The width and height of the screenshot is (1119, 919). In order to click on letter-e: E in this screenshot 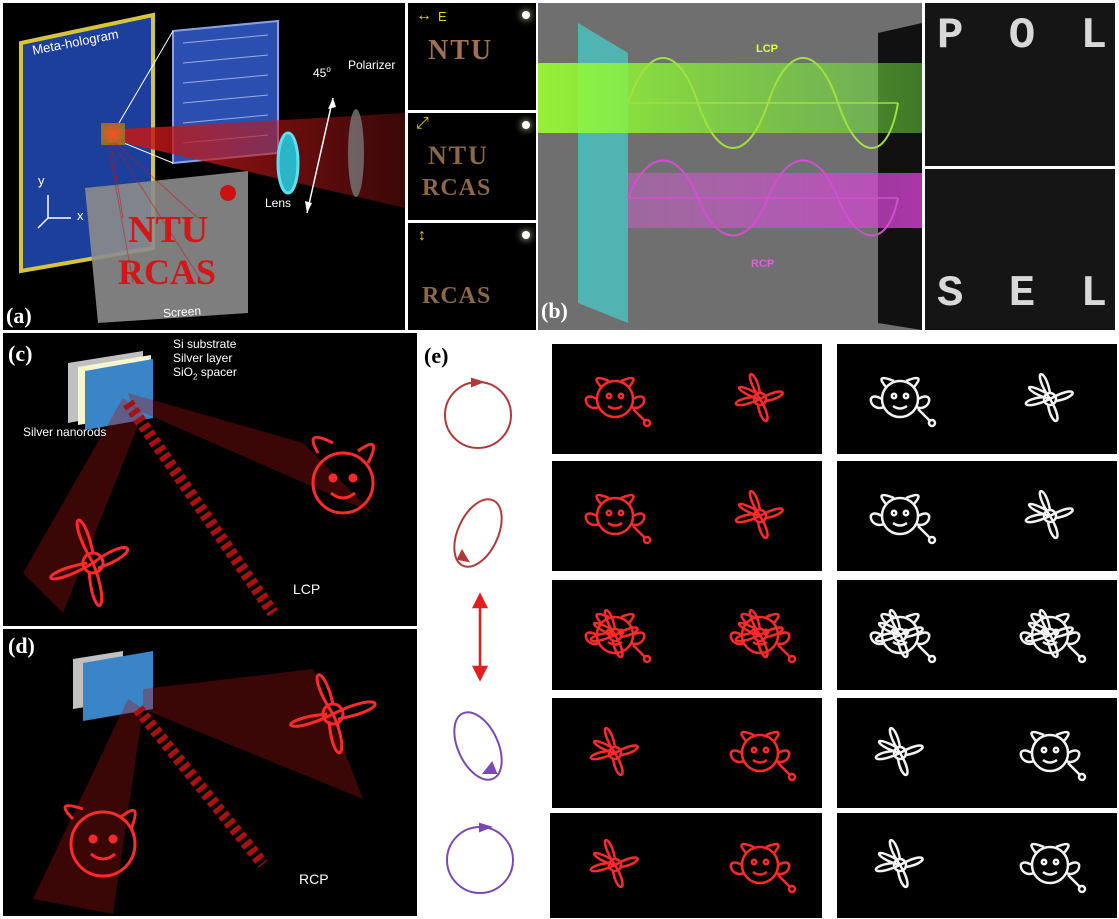, I will do `click(1022, 294)`.